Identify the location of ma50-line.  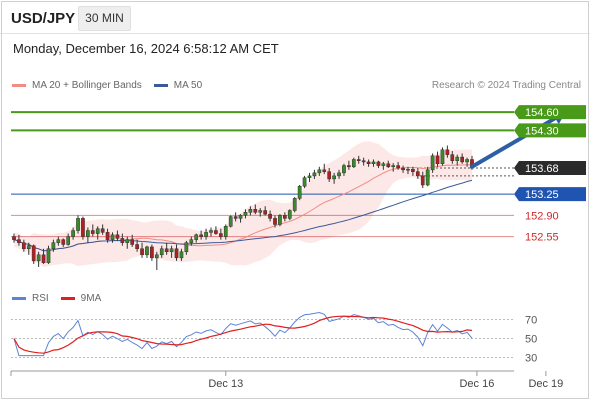
(243, 215).